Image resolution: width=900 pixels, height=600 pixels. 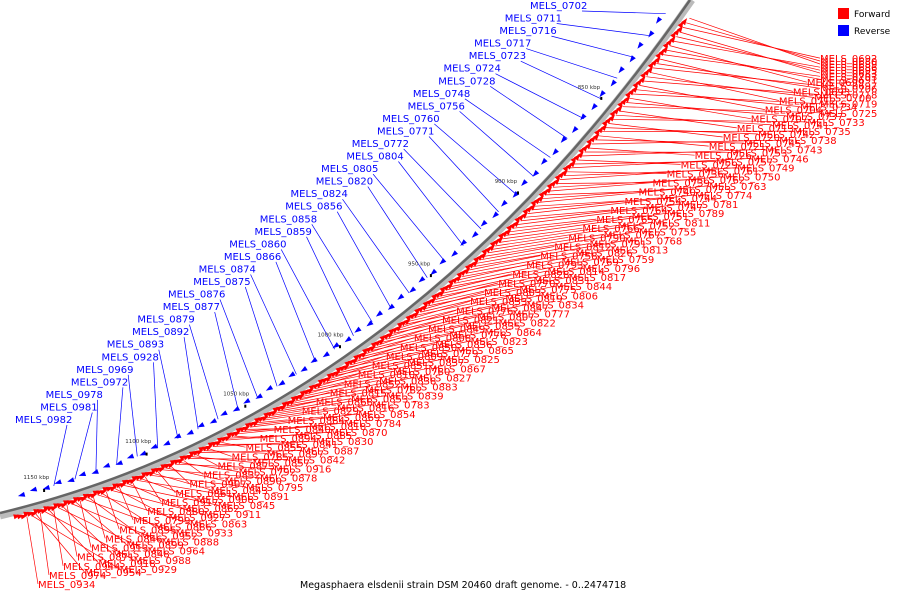 I want to click on reverse-gene-label: MELS_0892, so click(x=160, y=332).